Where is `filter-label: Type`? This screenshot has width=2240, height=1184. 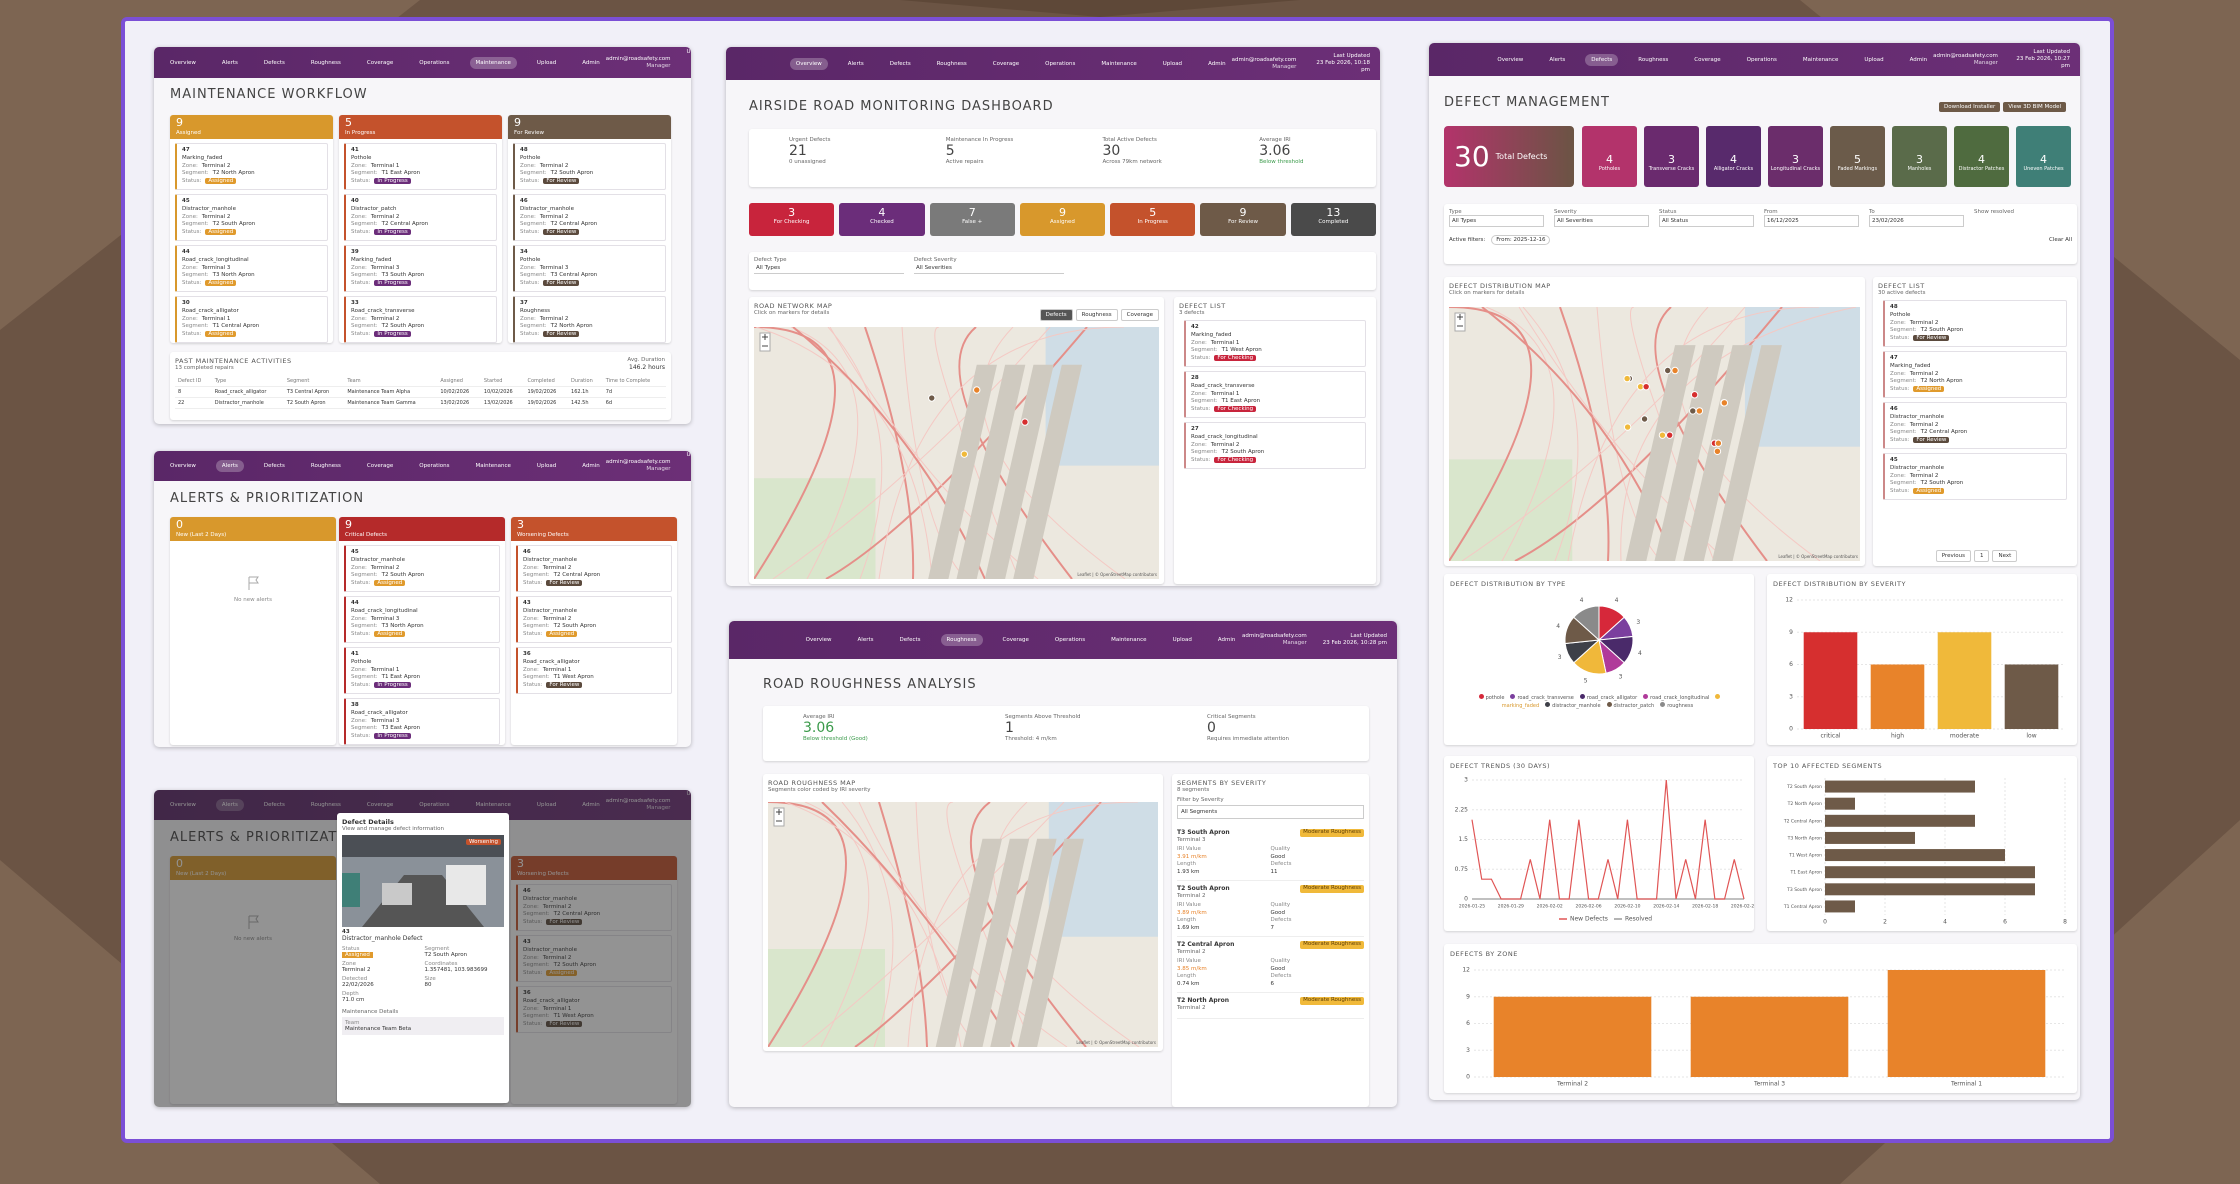
filter-label: Type is located at coordinates (1455, 212).